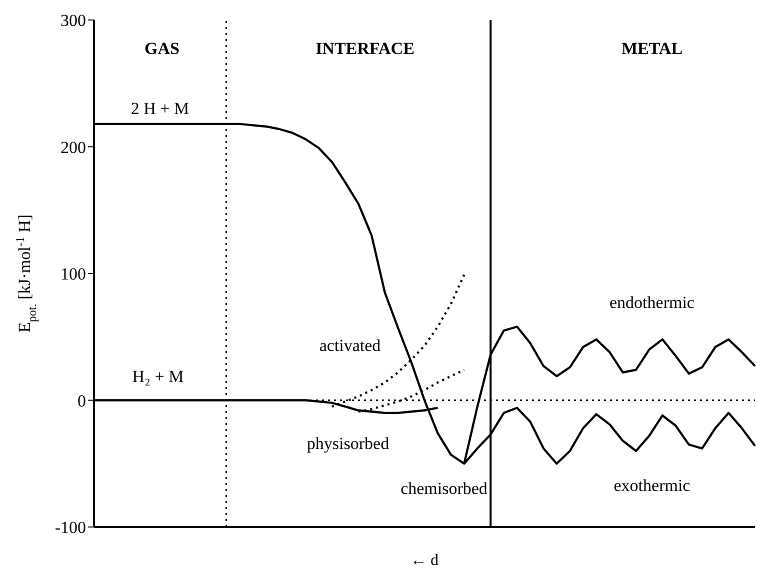  I want to click on annotation: endothermic, so click(652, 302).